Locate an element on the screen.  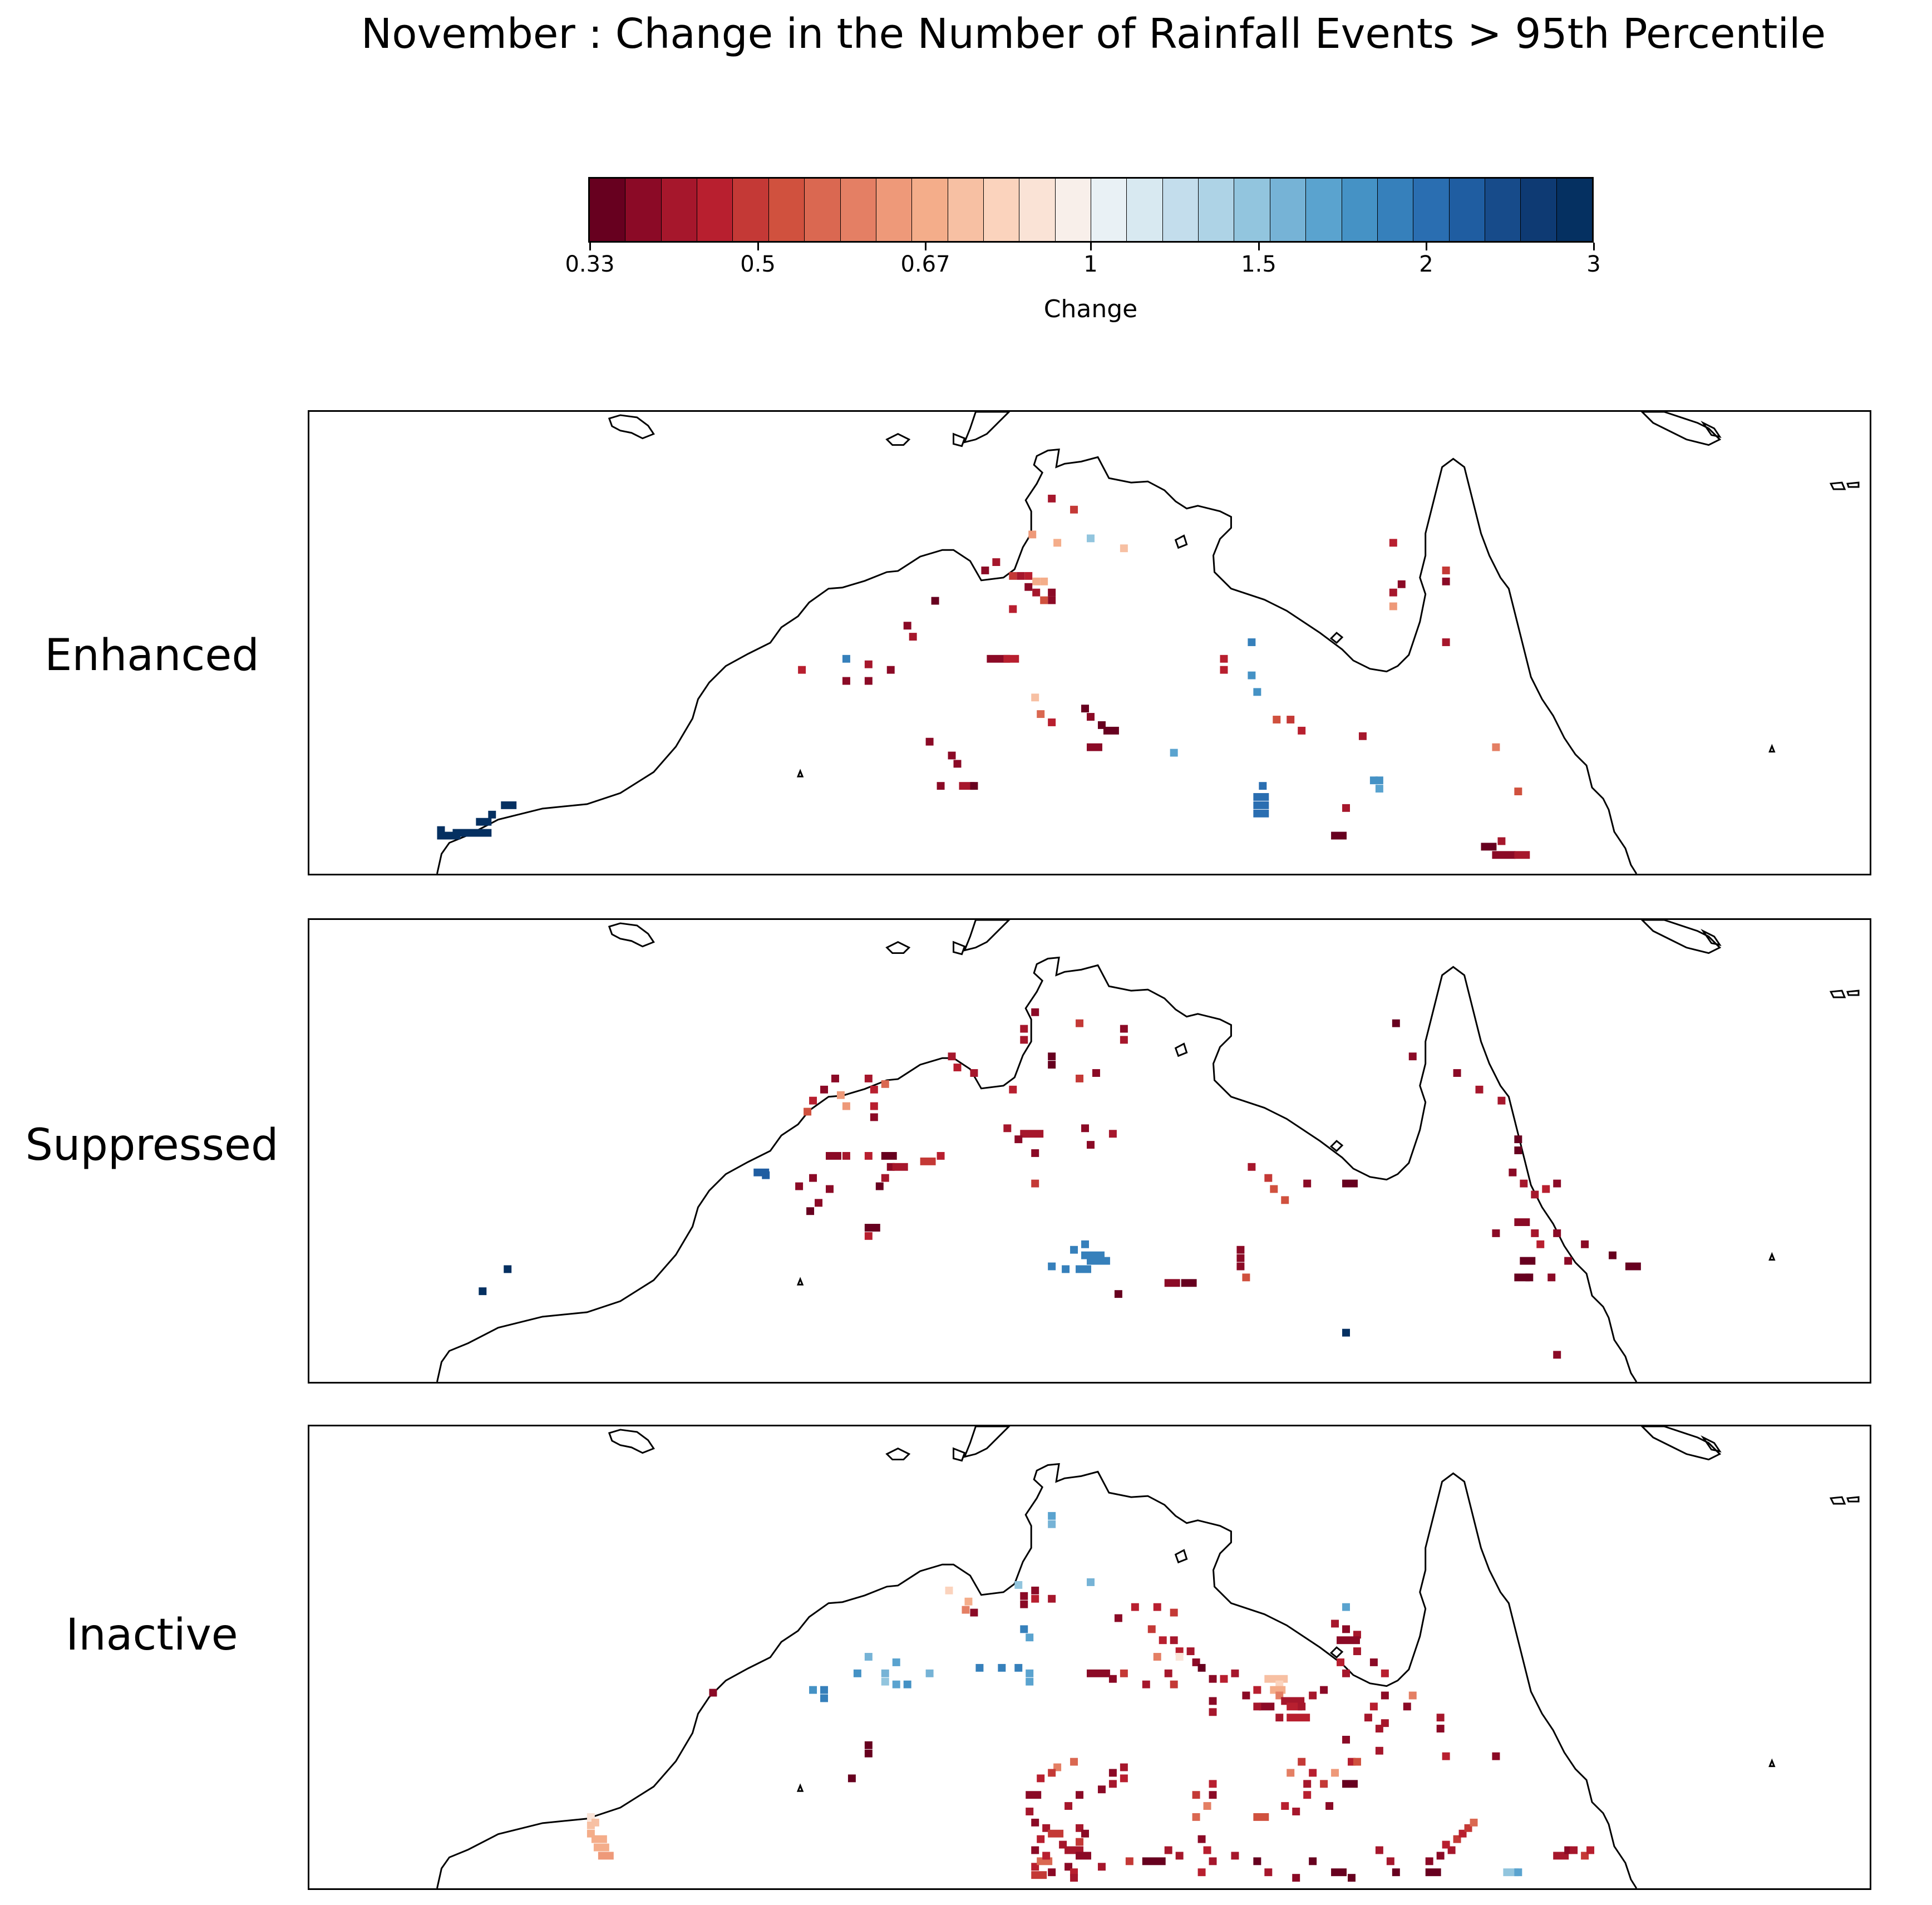
colorbar-tick-label: 1 is located at coordinates (1090, 264).